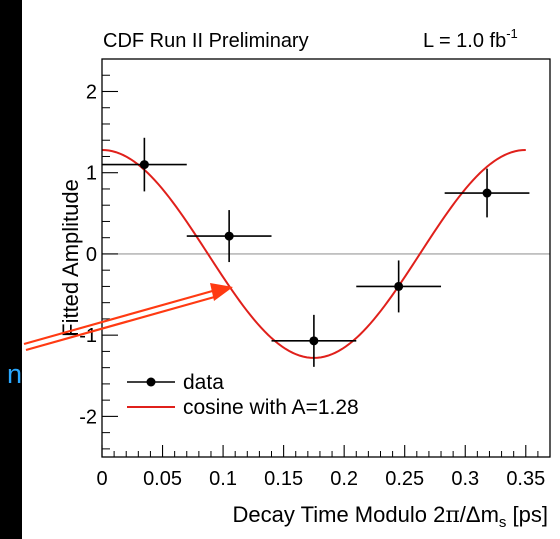  I want to click on x-label-pre: Decay Time Modulo 2, so click(339, 514).